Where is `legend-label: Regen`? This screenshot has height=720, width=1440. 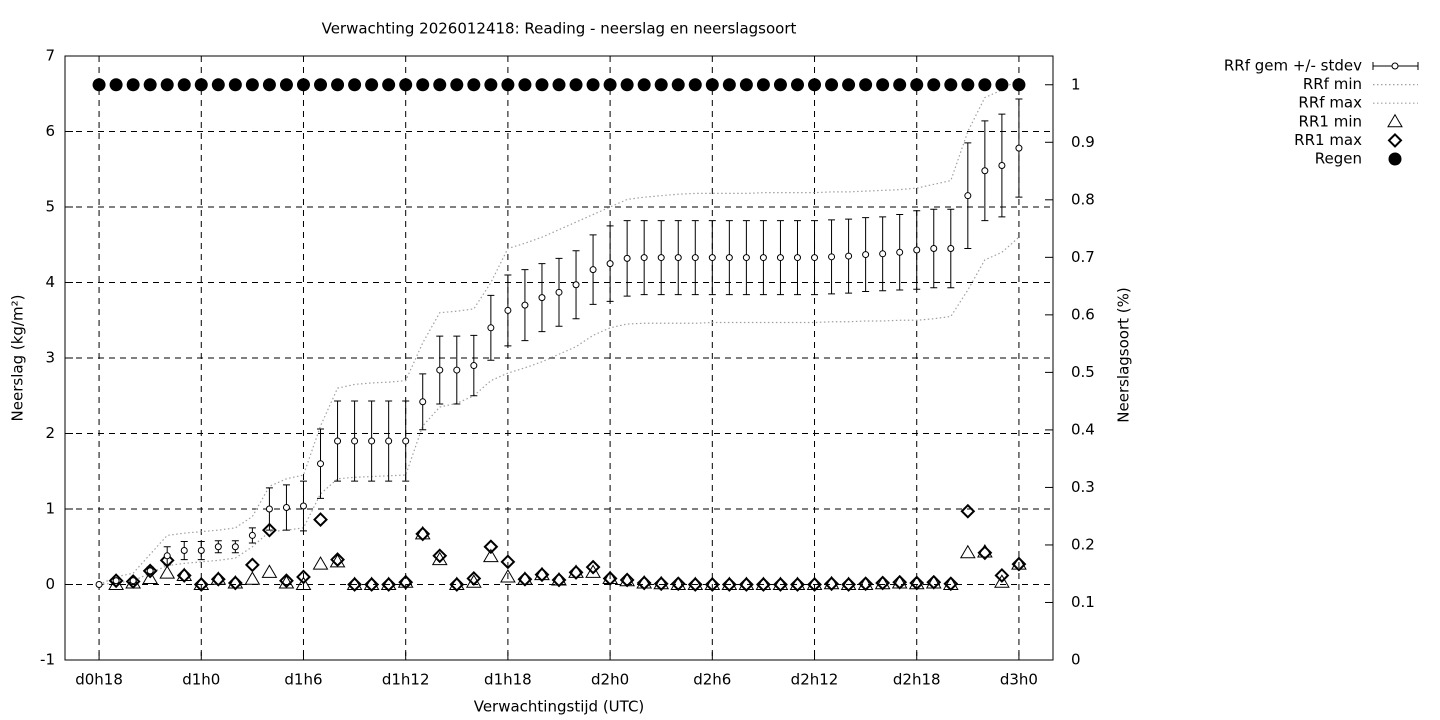 legend-label: Regen is located at coordinates (1338, 159).